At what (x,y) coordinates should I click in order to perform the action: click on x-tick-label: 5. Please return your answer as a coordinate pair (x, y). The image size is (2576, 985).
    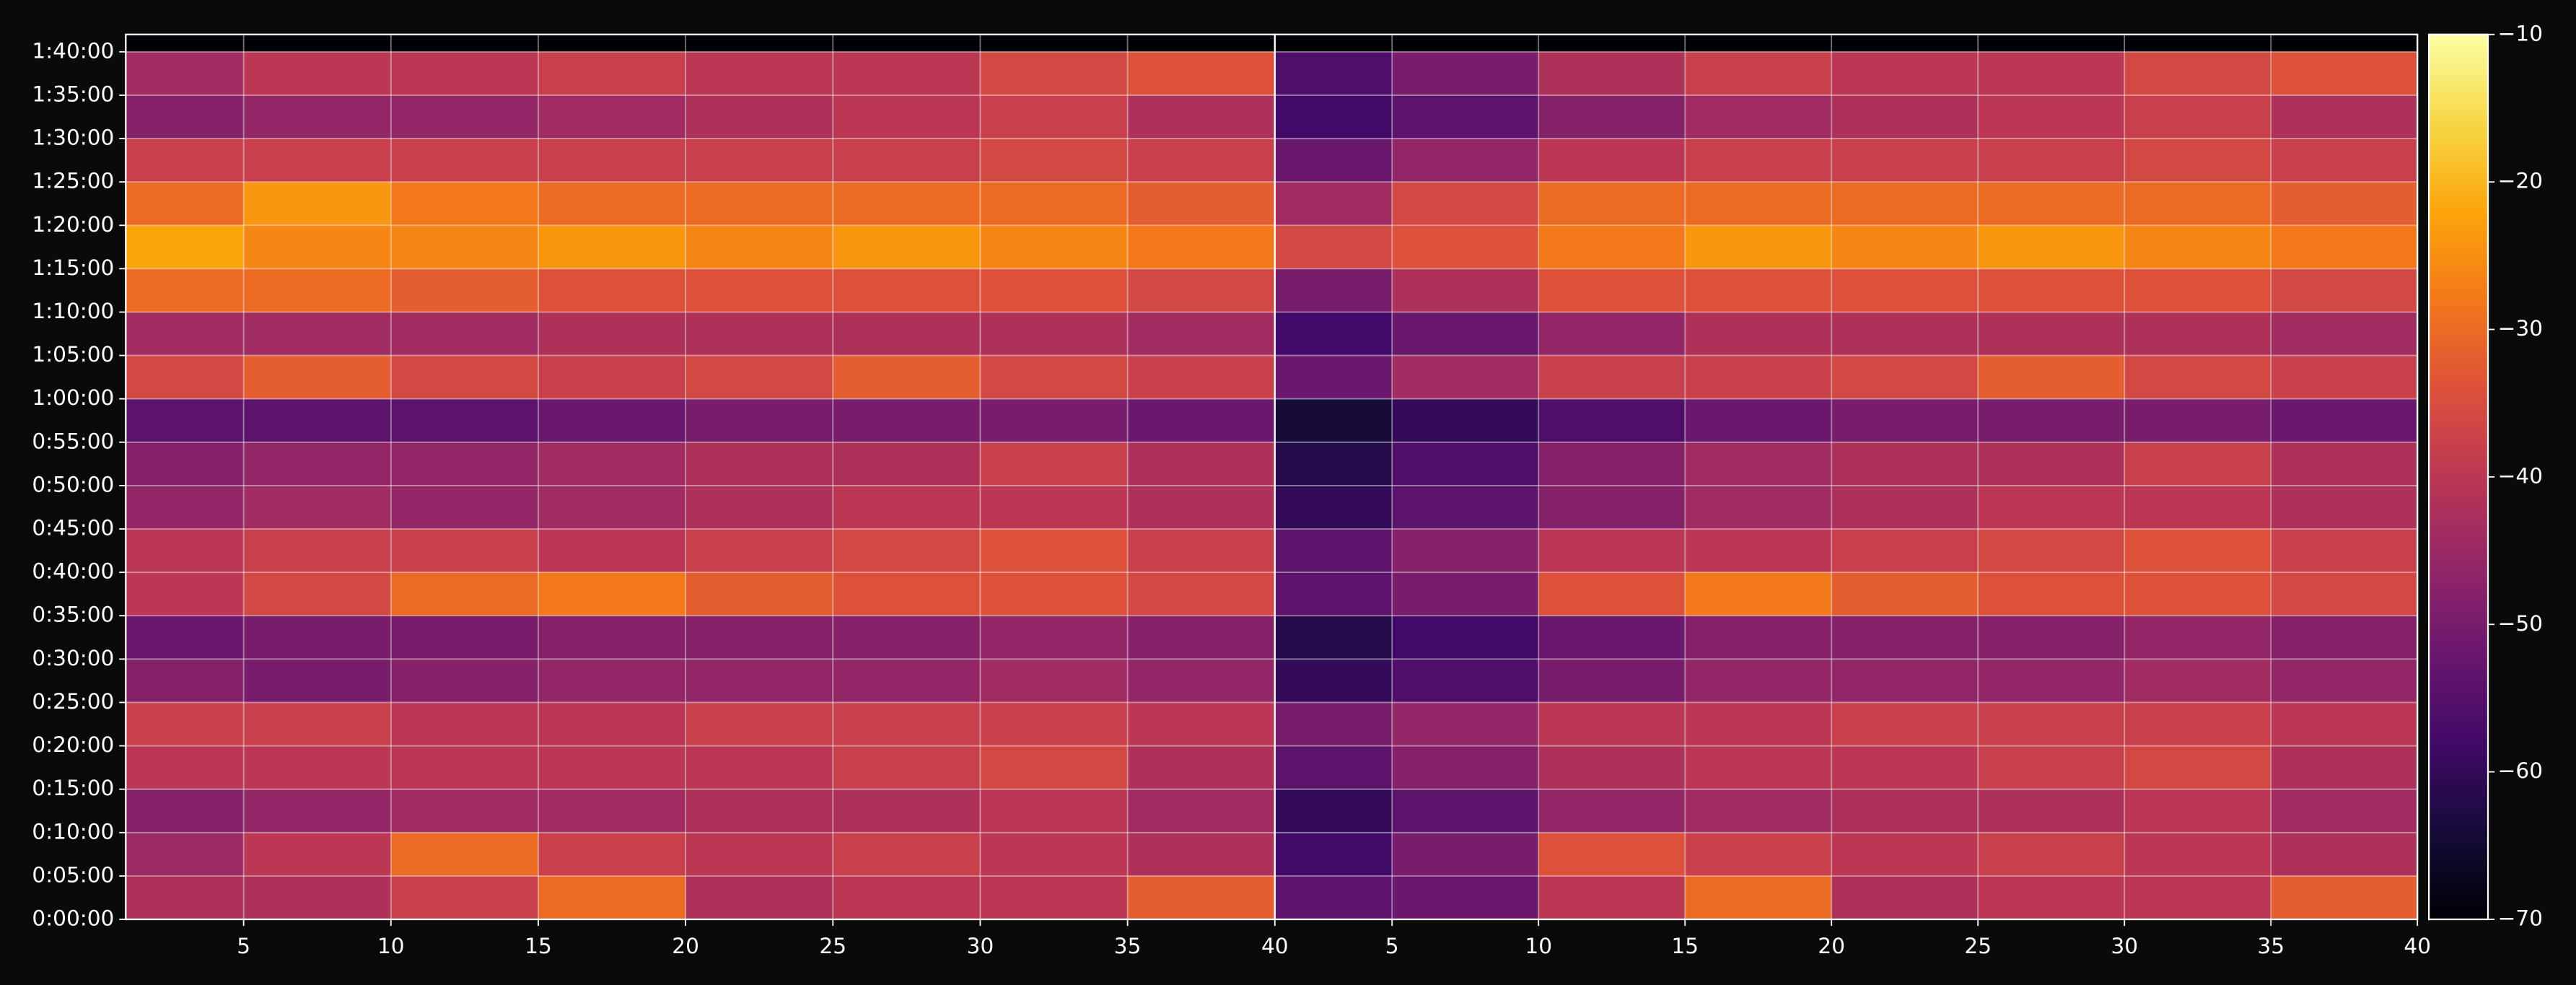
    Looking at the image, I should click on (1392, 946).